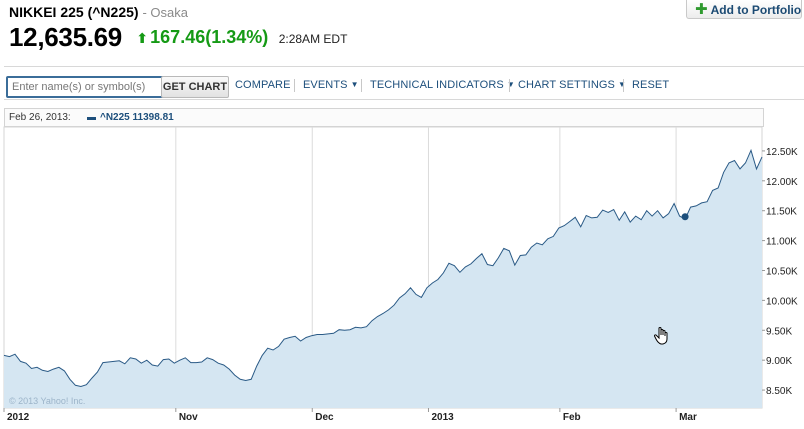 The width and height of the screenshot is (804, 429). I want to click on up-arrow-icon: ⬆, so click(142, 38).